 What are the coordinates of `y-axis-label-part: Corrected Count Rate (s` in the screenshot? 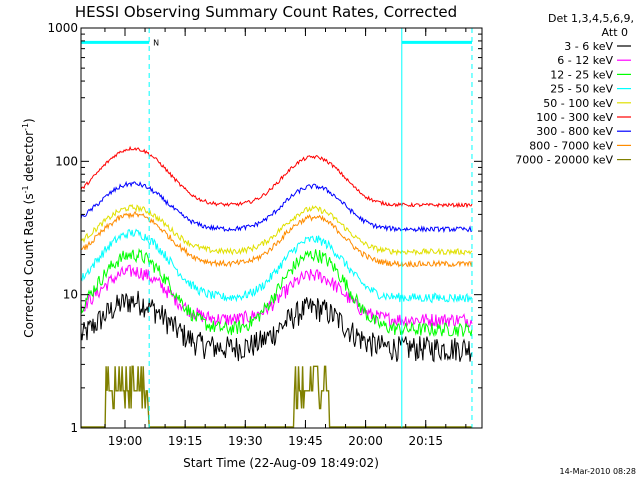 It's located at (29, 265).